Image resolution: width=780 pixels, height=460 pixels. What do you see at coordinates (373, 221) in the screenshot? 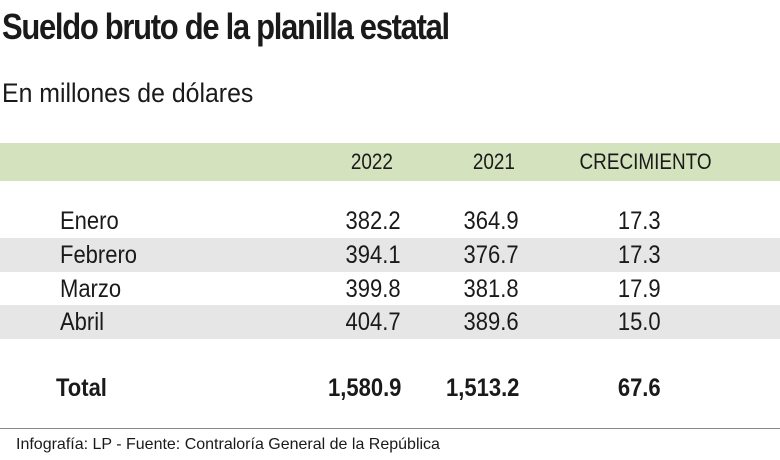
I see `cell-value: 382.2` at bounding box center [373, 221].